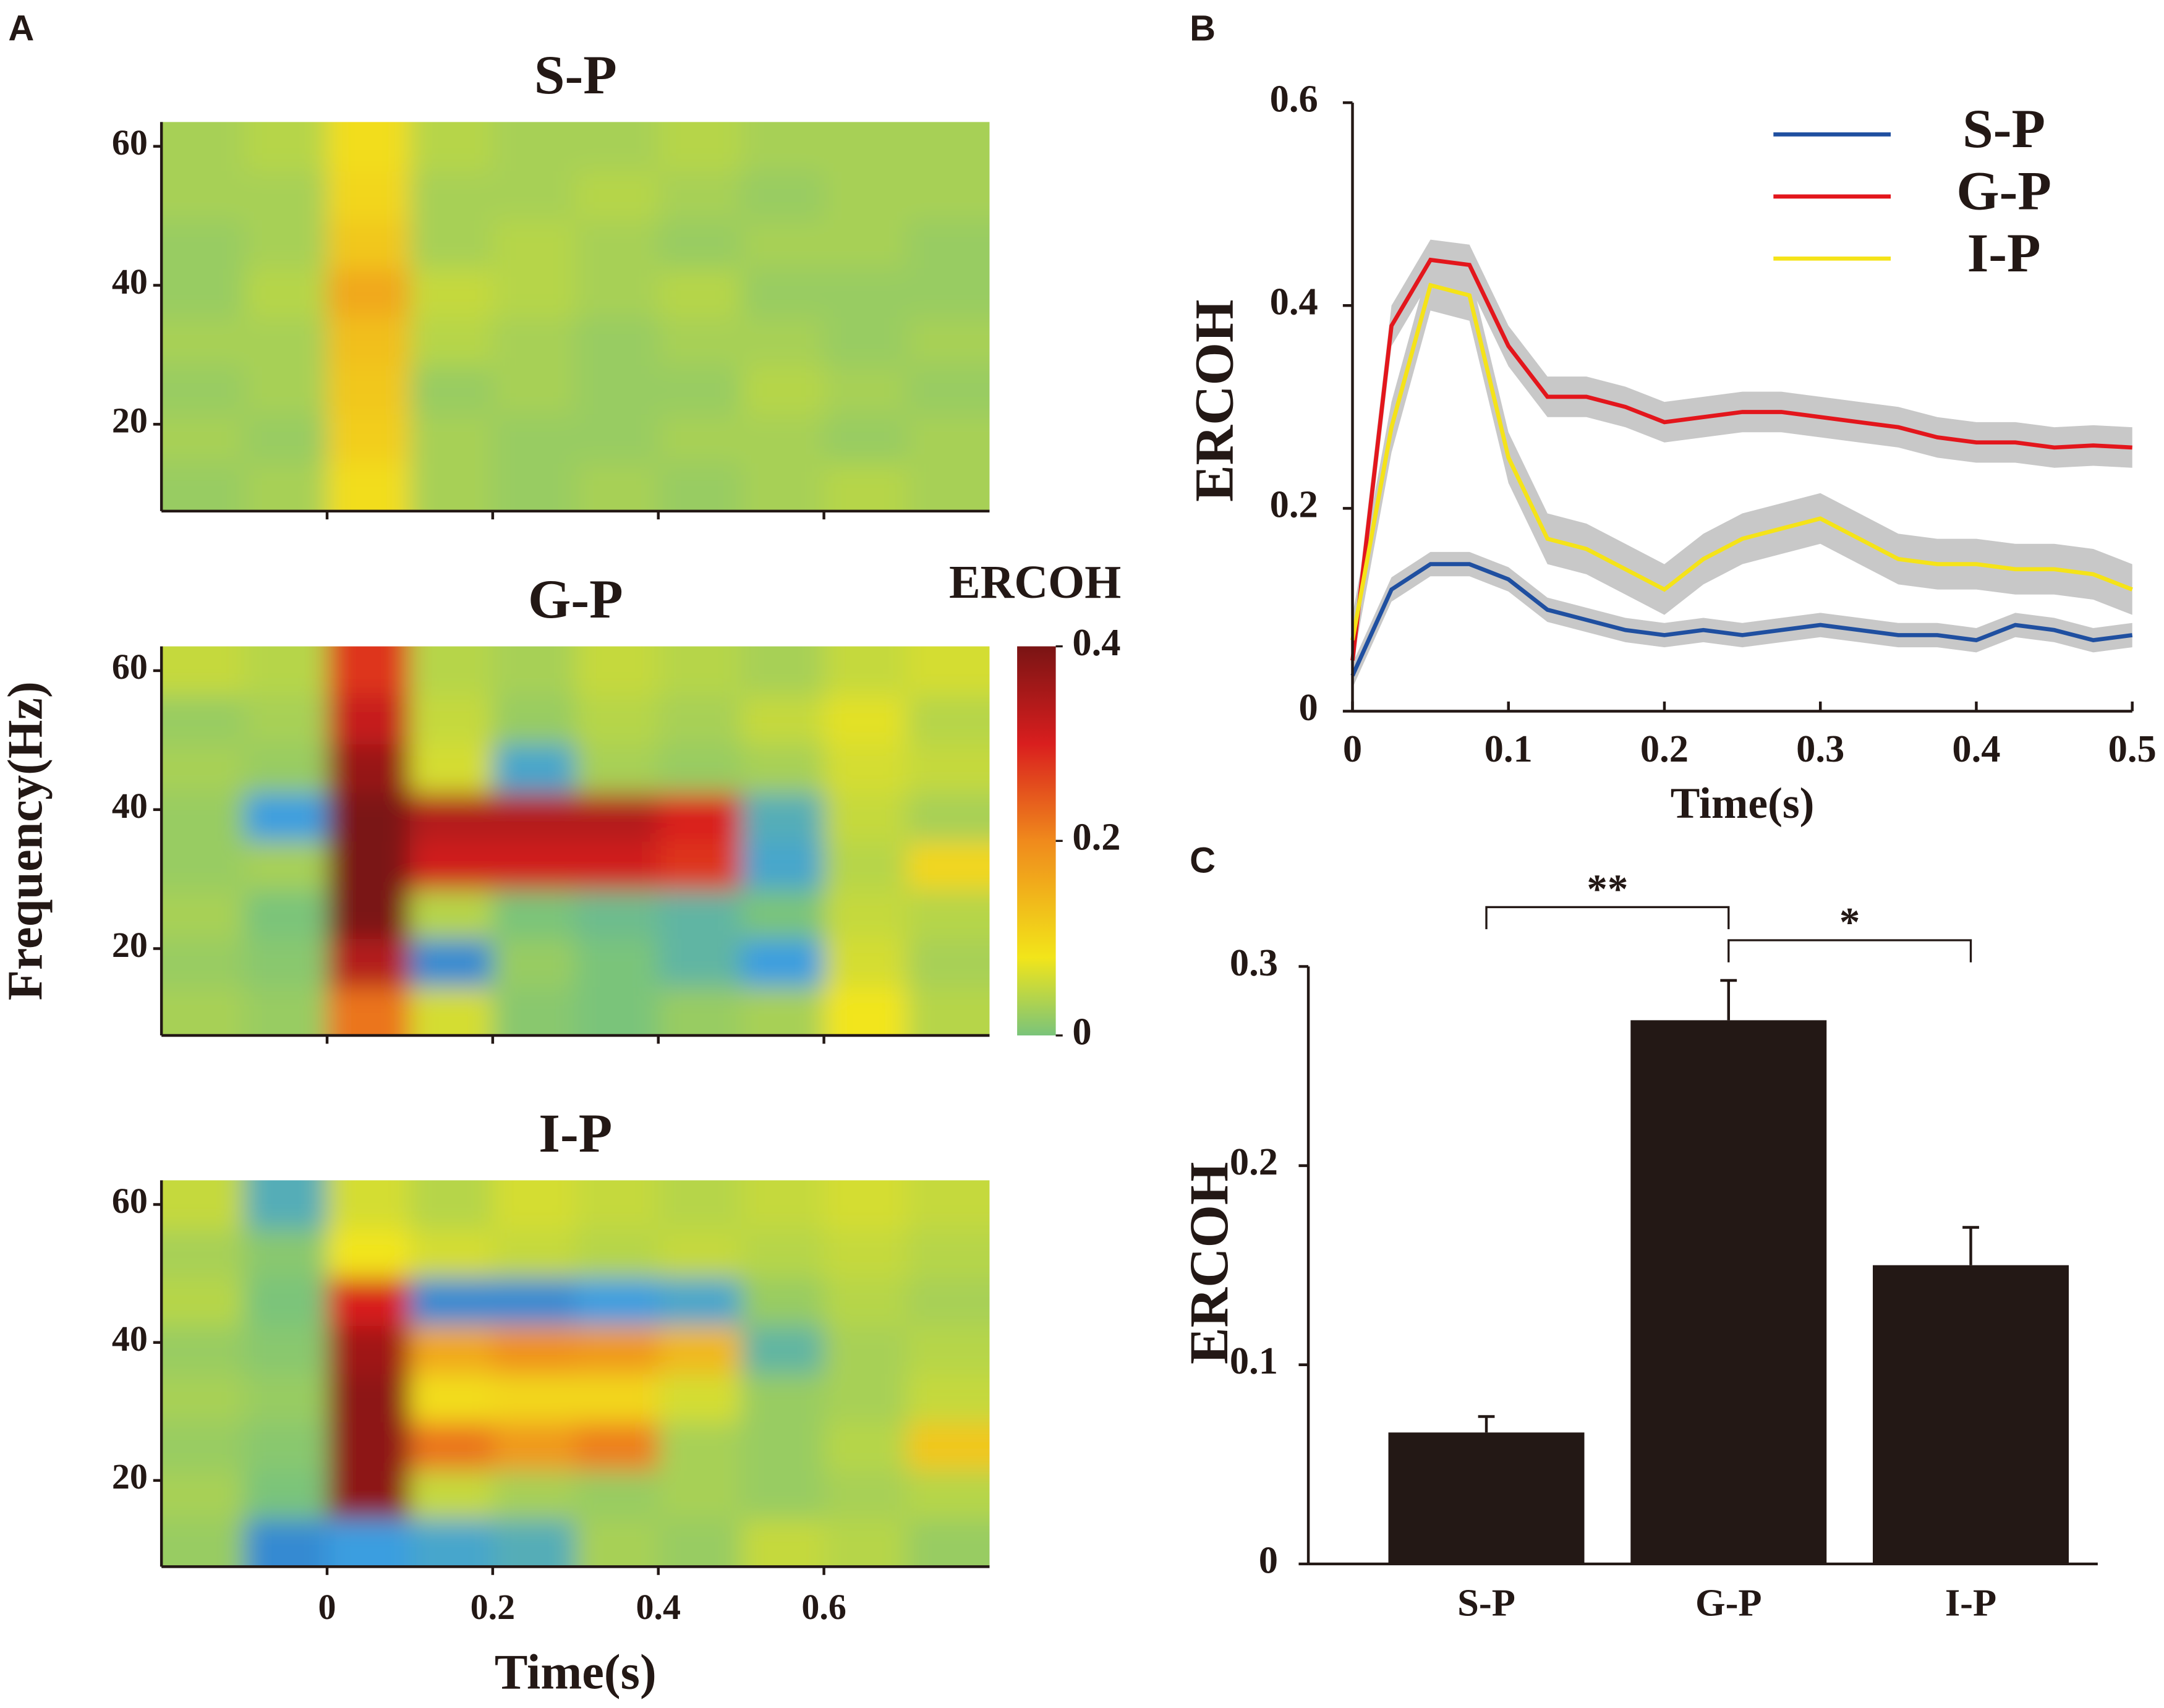 Image resolution: width=2164 pixels, height=1708 pixels. Describe the element at coordinates (1294, 99) in the screenshot. I see `y-tick-label: 0.6` at that location.